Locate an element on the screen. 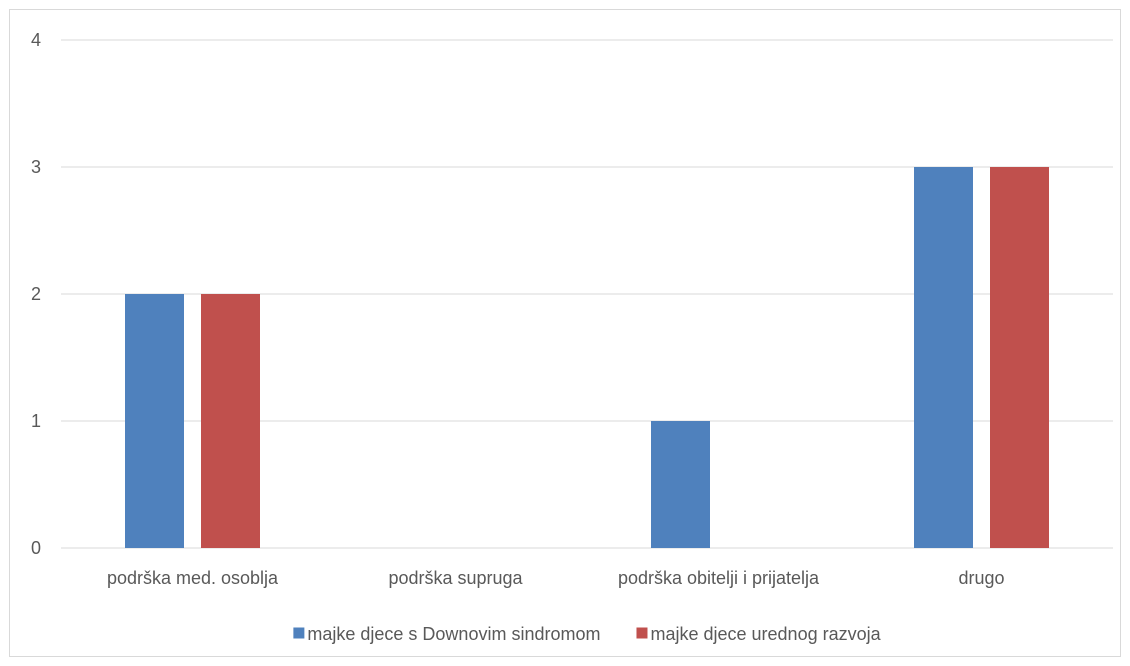  x-tick-label-1: podrška med. osoblja is located at coordinates (193, 578).